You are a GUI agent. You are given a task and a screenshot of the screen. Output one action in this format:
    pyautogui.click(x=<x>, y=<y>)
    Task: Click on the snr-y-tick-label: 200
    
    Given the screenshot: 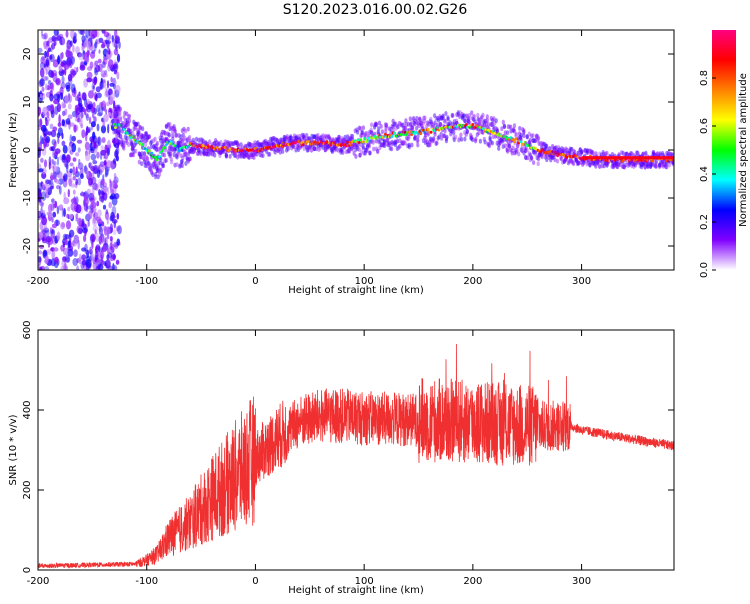 What is the action you would take?
    pyautogui.click(x=27, y=489)
    